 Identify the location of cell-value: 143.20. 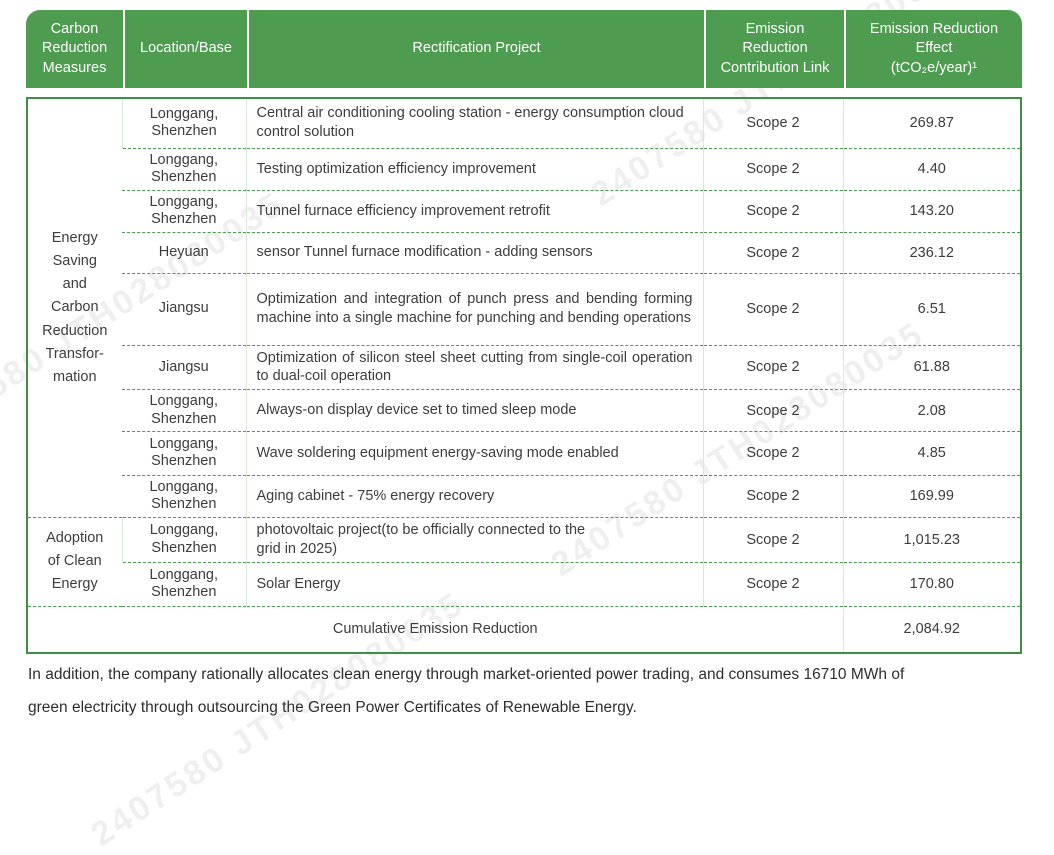
(931, 210).